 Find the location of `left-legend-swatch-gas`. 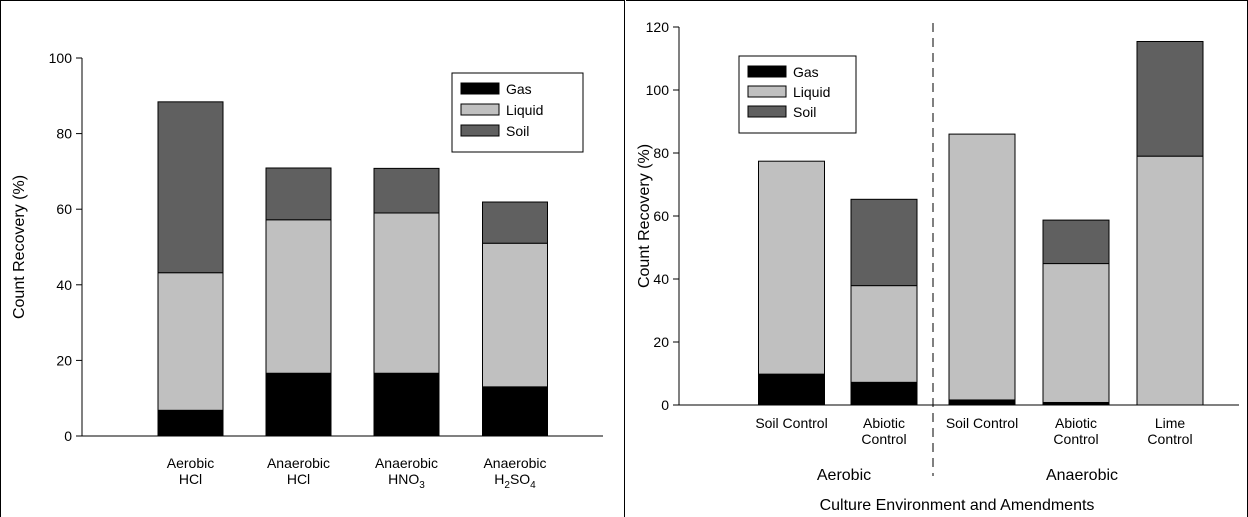

left-legend-swatch-gas is located at coordinates (480, 88).